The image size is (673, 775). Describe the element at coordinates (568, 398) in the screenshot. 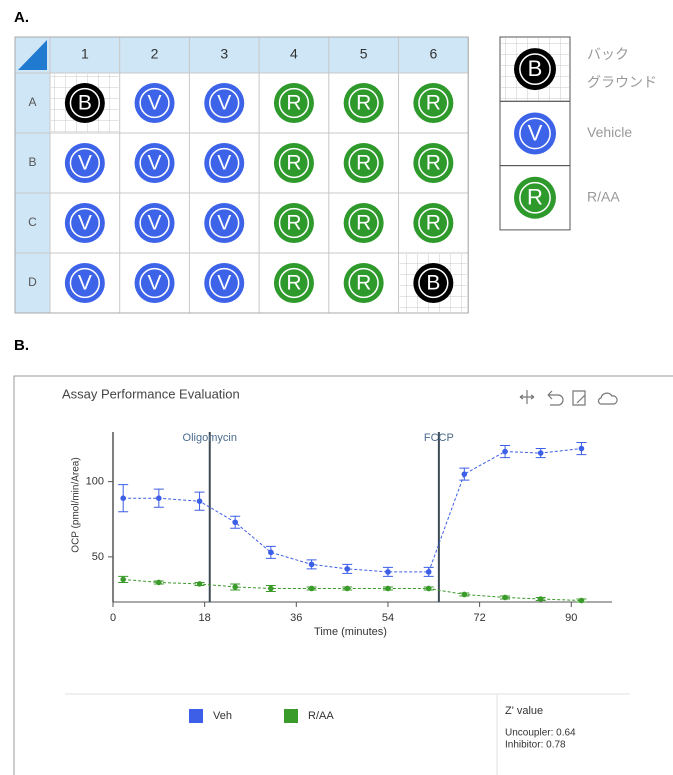

I see `toolbar` at that location.